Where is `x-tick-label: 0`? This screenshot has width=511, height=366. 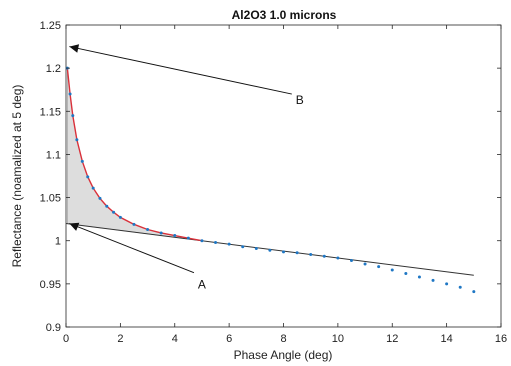
x-tick-label: 0 is located at coordinates (66, 339).